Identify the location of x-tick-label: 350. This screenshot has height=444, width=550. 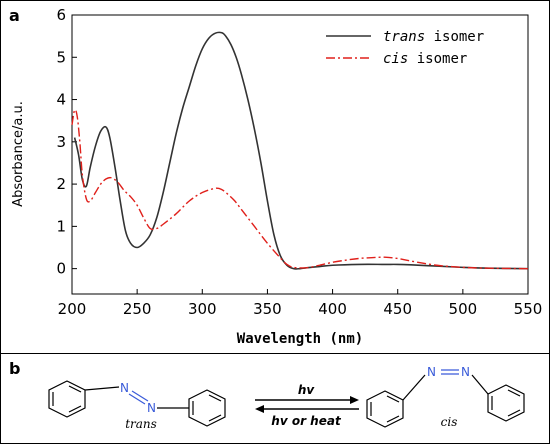
(267, 309).